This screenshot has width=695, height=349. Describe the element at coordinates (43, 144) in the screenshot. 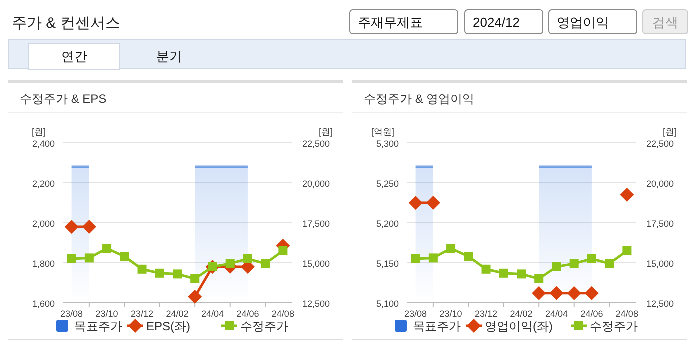

I see `y-tick-label: 2,400` at that location.